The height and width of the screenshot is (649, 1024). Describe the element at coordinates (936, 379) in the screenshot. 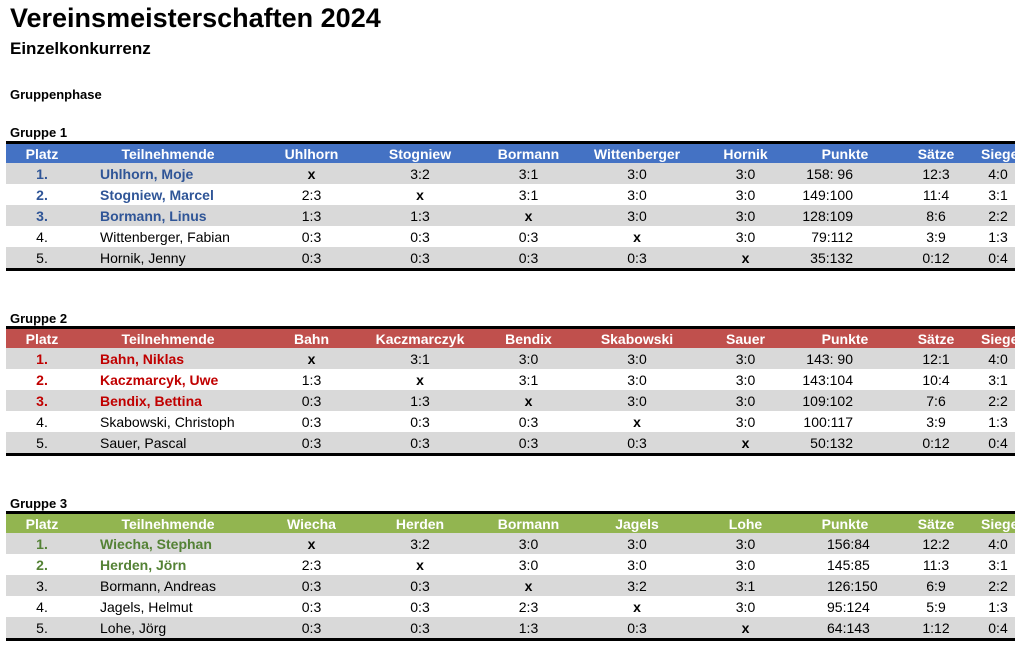

I see `sets-cell: 10:4` at that location.